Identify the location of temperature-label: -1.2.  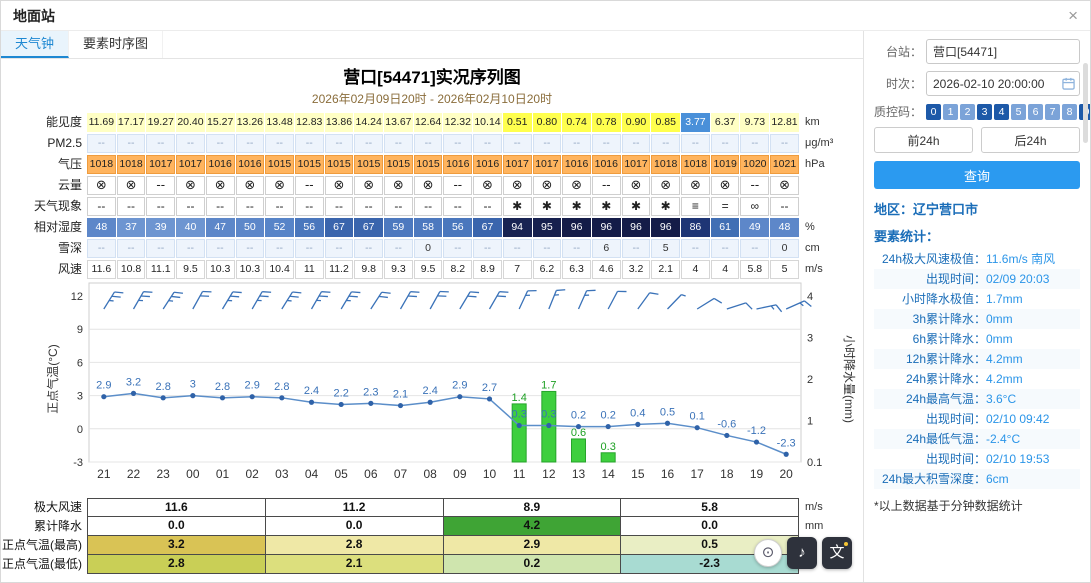
(756, 431).